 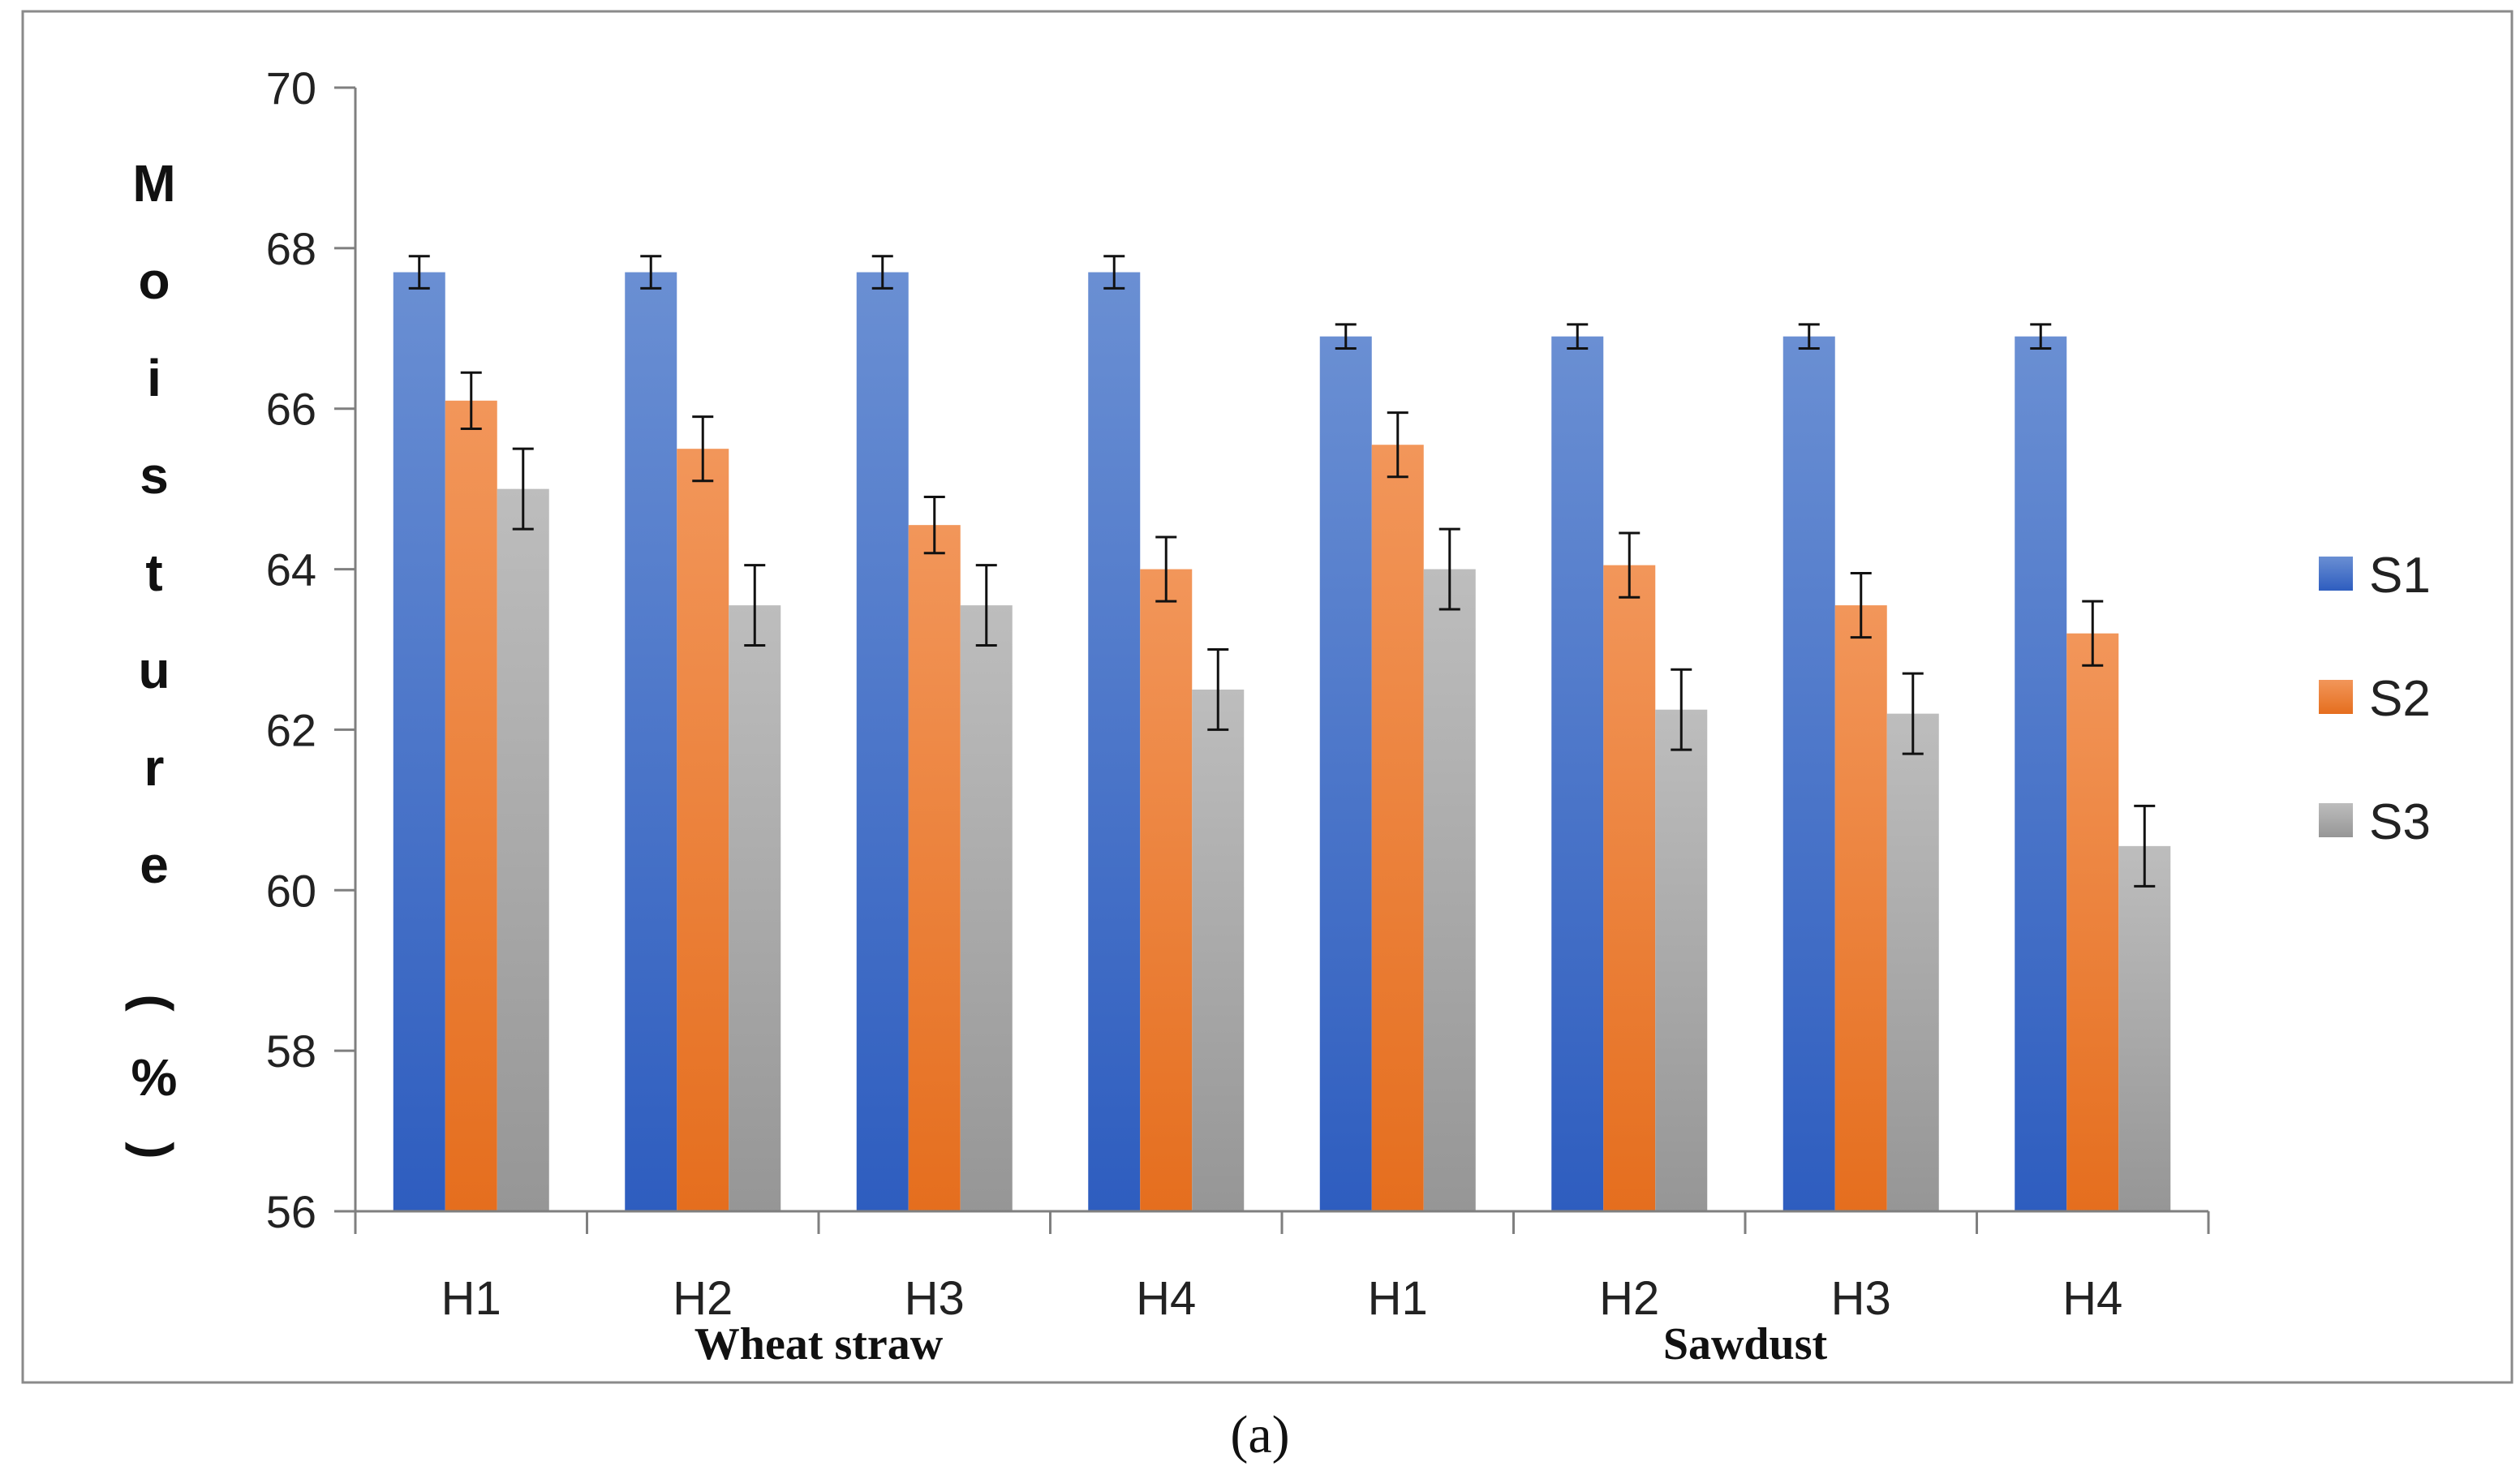 What do you see at coordinates (291, 248) in the screenshot?
I see `y-tick-label: 68` at bounding box center [291, 248].